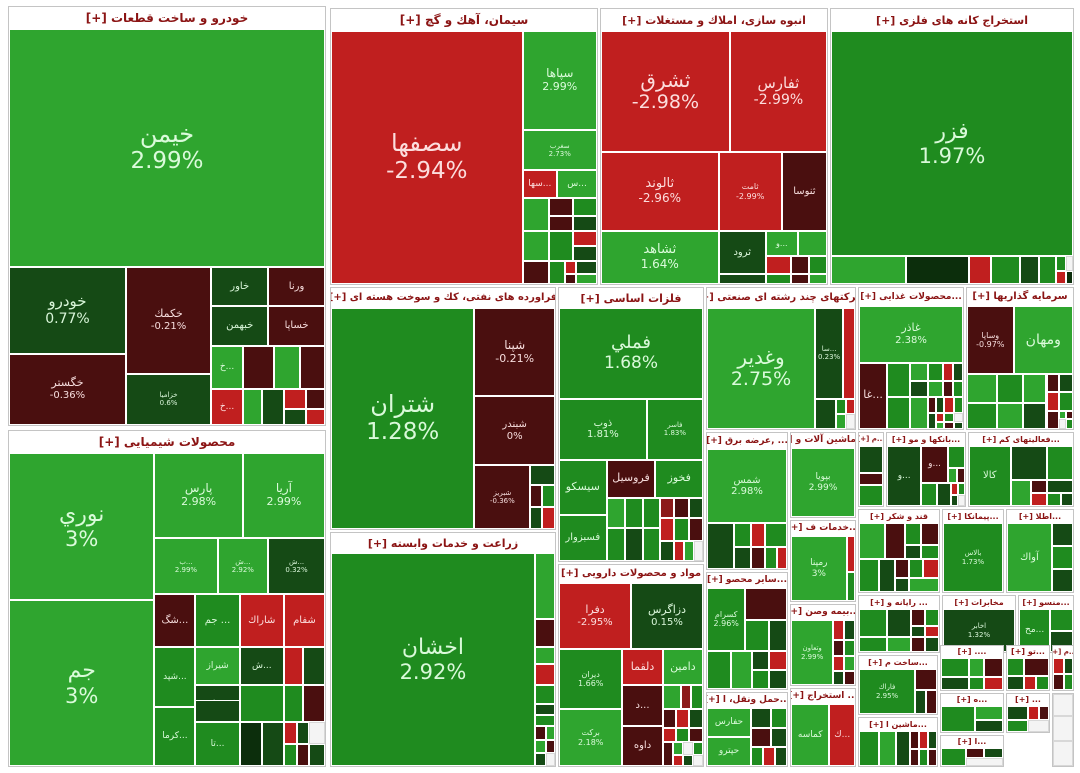 This screenshot has height=773, width=1080. What do you see at coordinates (227, 367) in the screenshot?
I see `treemap-tile-...خ: ...خ` at bounding box center [227, 367].